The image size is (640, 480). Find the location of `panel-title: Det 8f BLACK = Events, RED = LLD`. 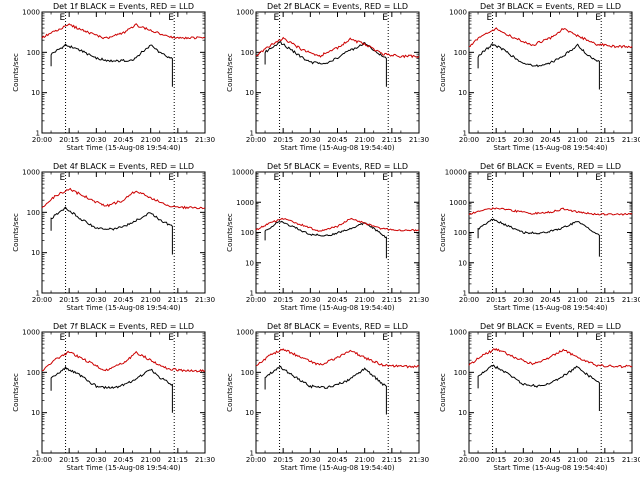

panel-title: Det 8f BLACK = Events, RED = LLD is located at coordinates (337, 326).